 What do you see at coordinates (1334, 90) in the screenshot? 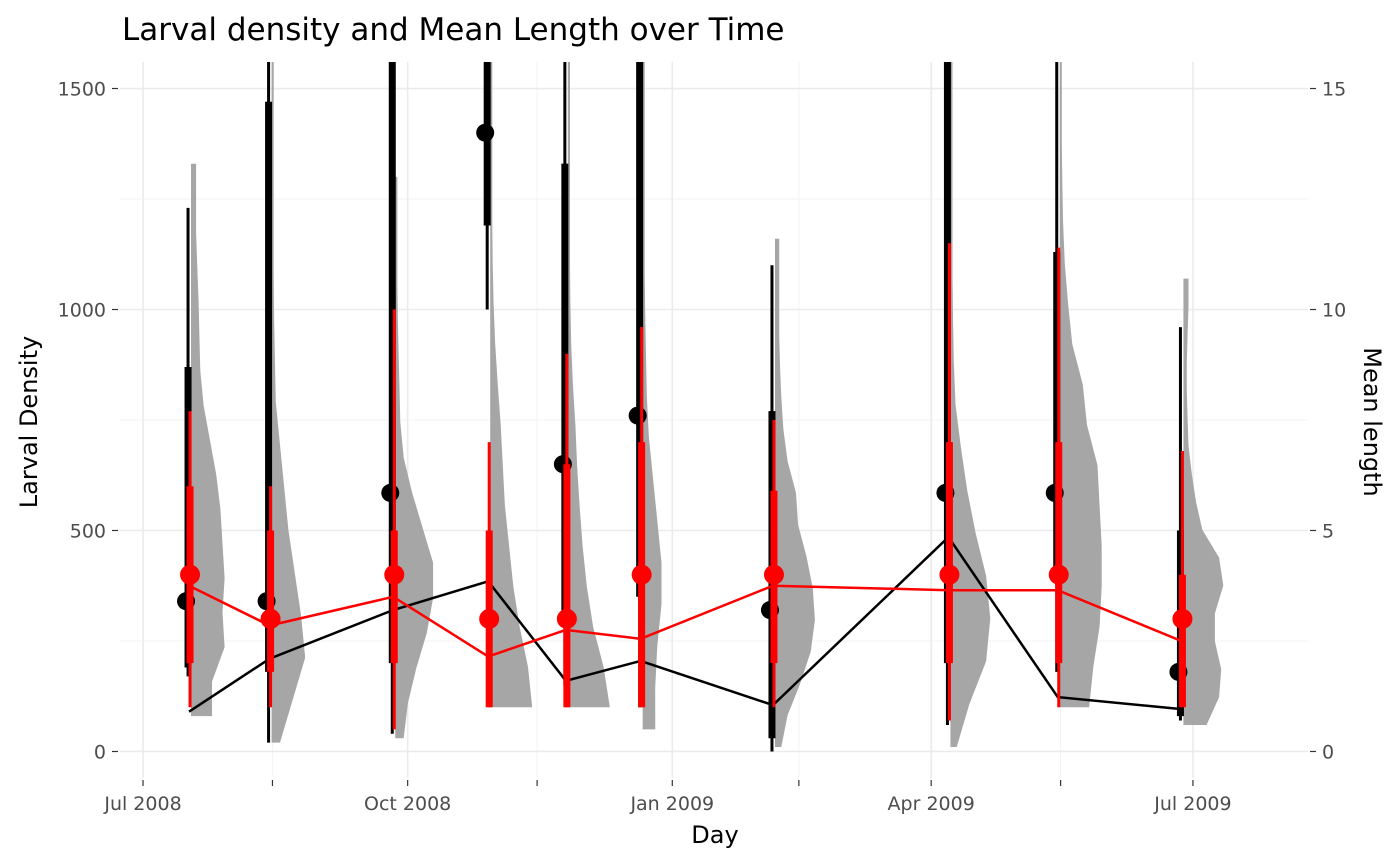
I see `y2-tick-label: 15` at bounding box center [1334, 90].